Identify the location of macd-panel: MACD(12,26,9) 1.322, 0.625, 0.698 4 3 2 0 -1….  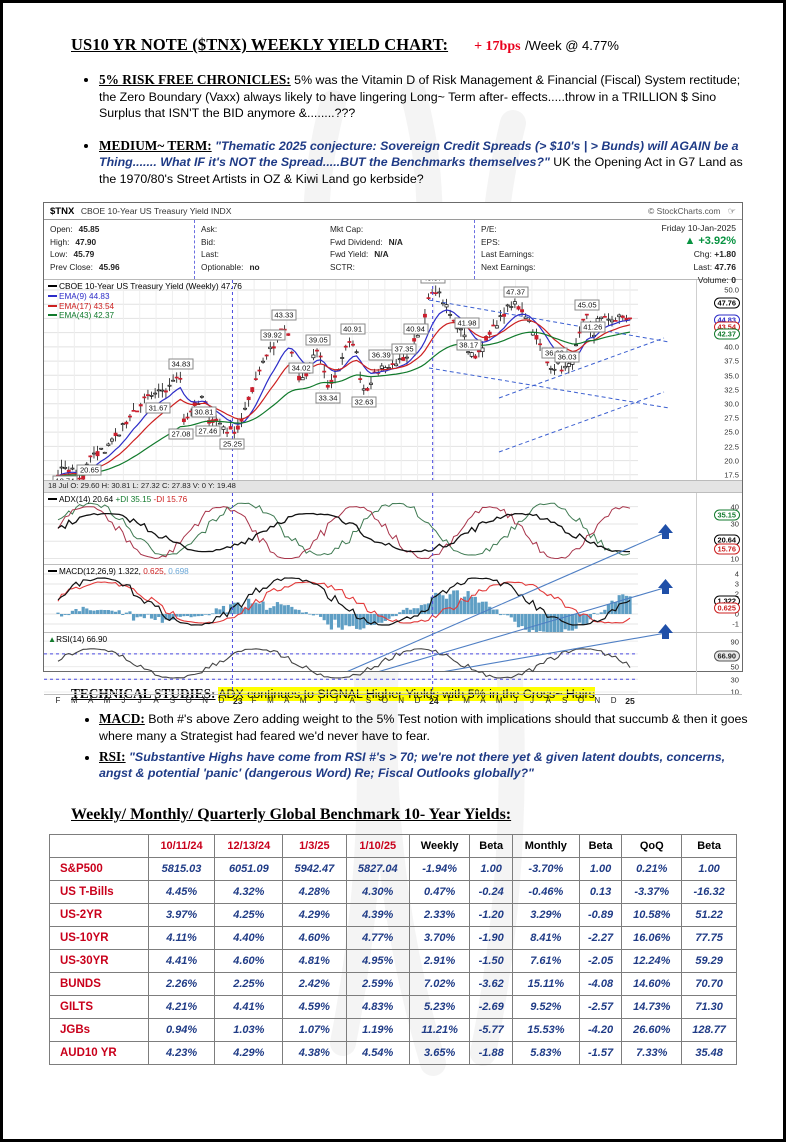
(393, 599).